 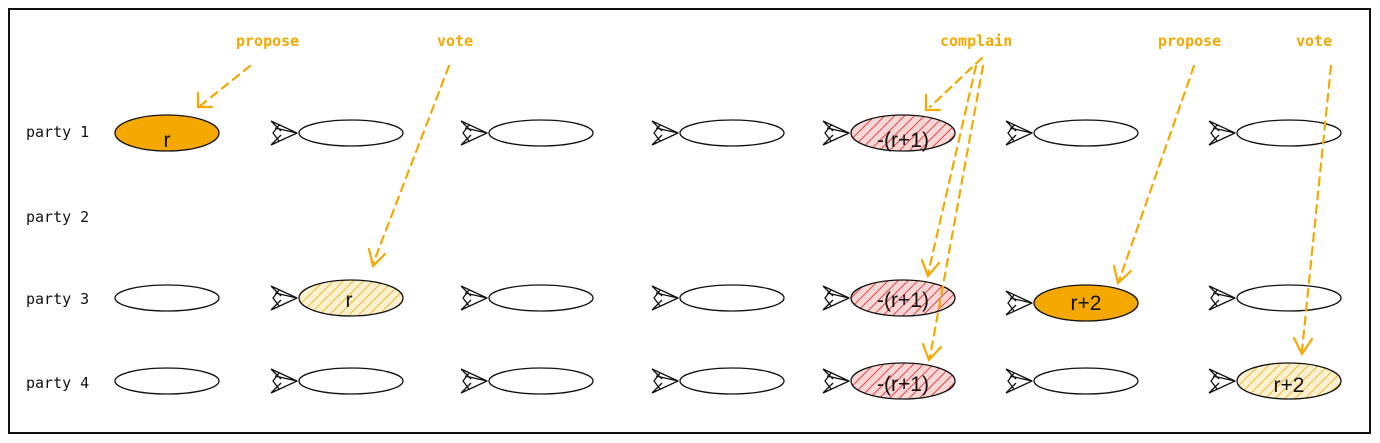 I want to click on complain-arrowhead-p3, so click(x=930, y=268).